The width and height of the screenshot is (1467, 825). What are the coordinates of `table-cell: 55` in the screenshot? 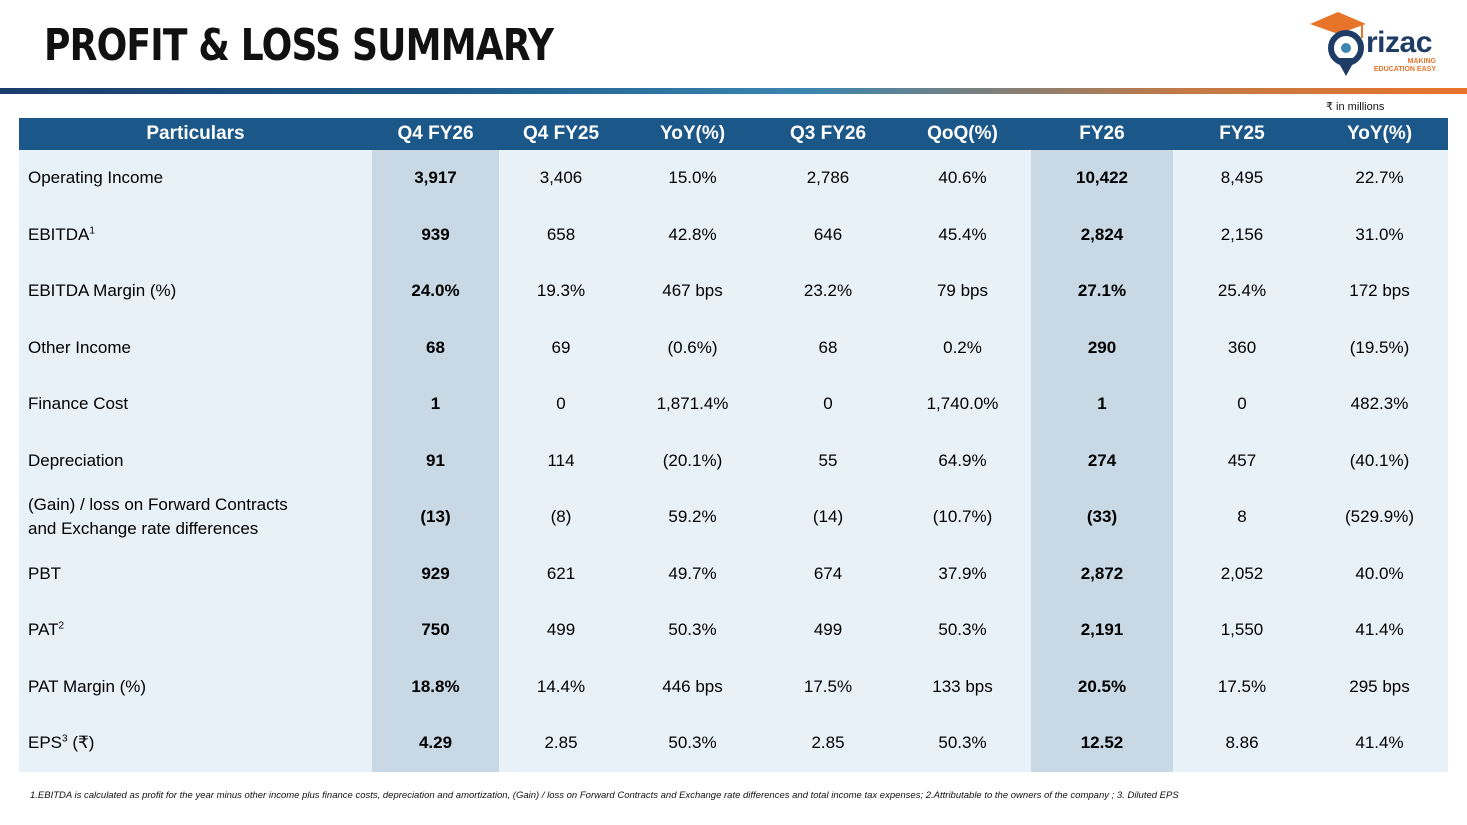 It's located at (828, 460).